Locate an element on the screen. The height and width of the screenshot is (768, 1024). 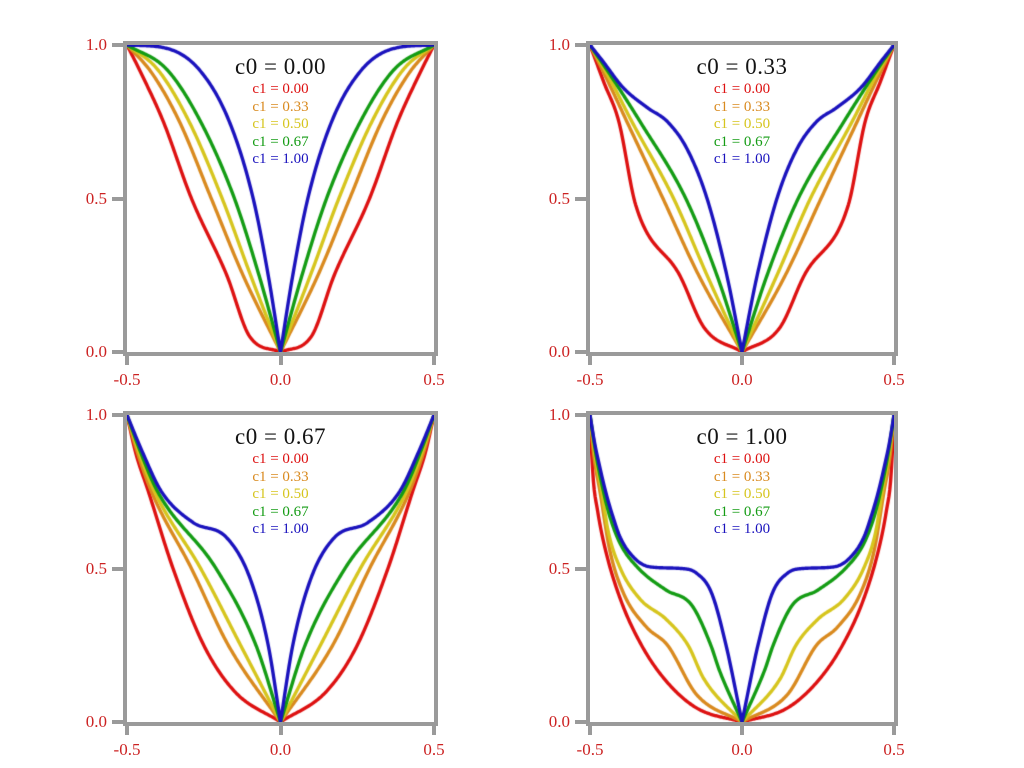
panel-title: c0 = 0.00 is located at coordinates (280, 66).